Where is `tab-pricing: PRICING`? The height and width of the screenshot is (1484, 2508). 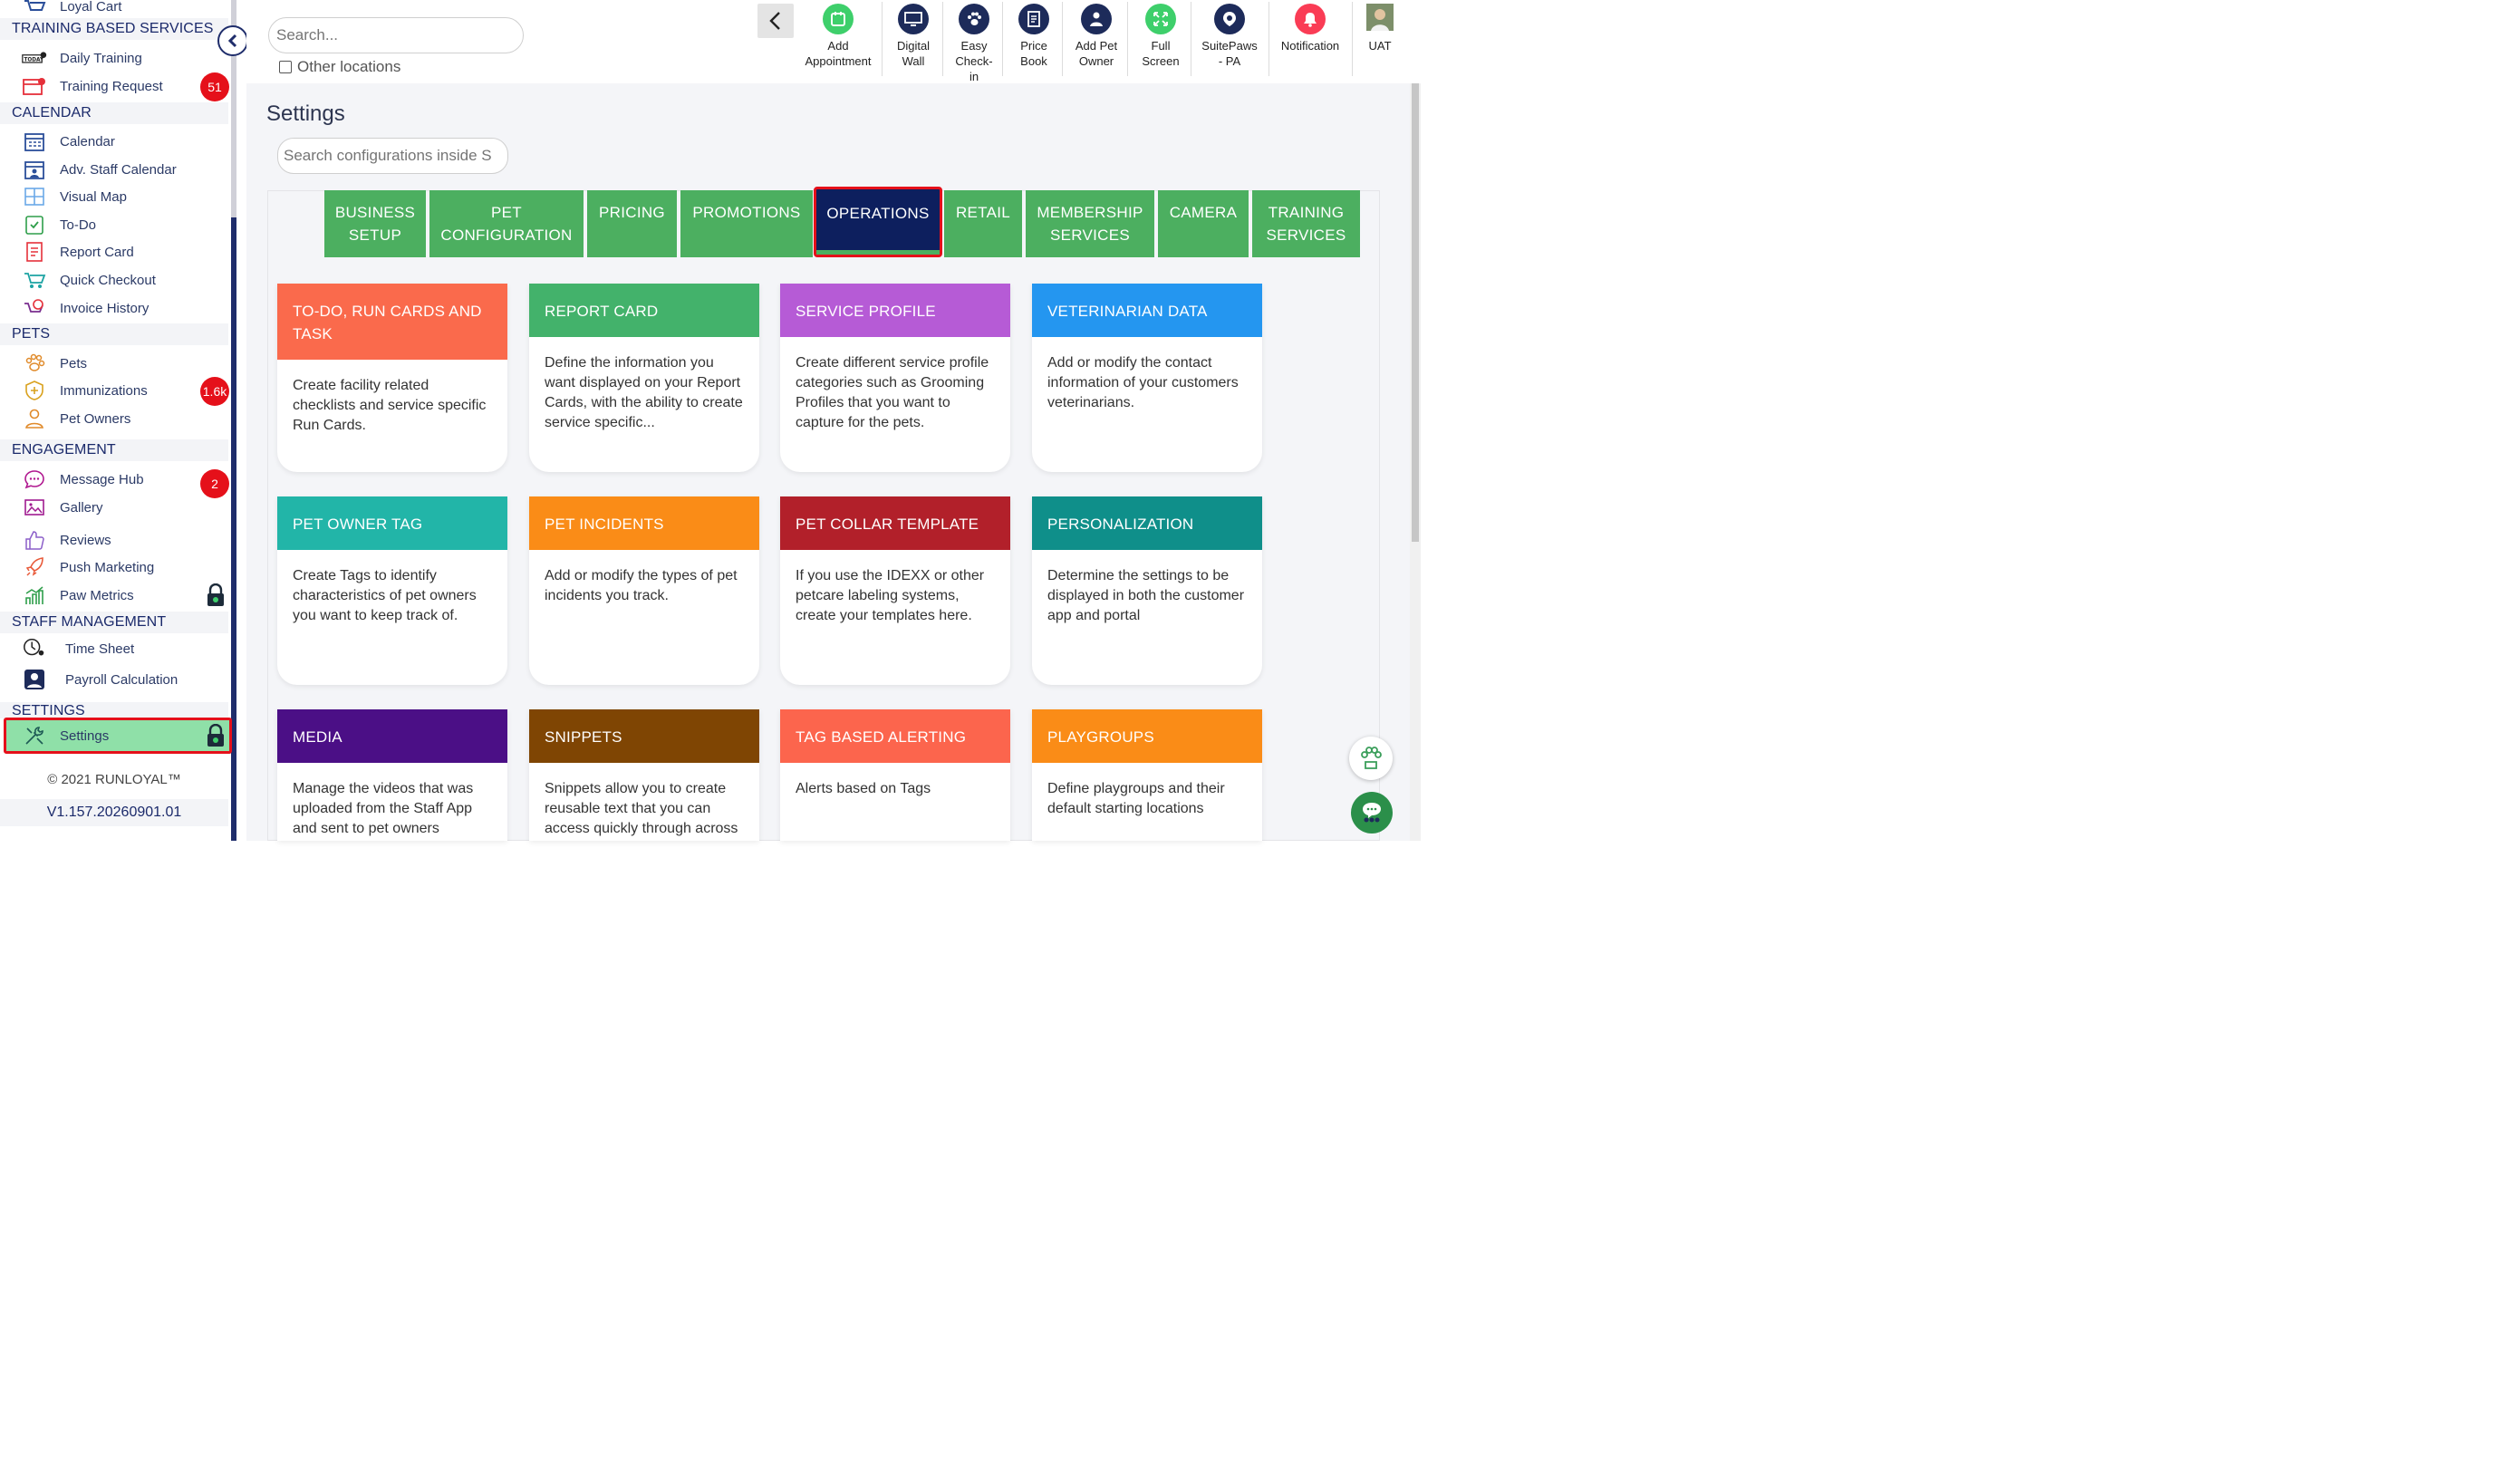 tab-pricing: PRICING is located at coordinates (632, 223).